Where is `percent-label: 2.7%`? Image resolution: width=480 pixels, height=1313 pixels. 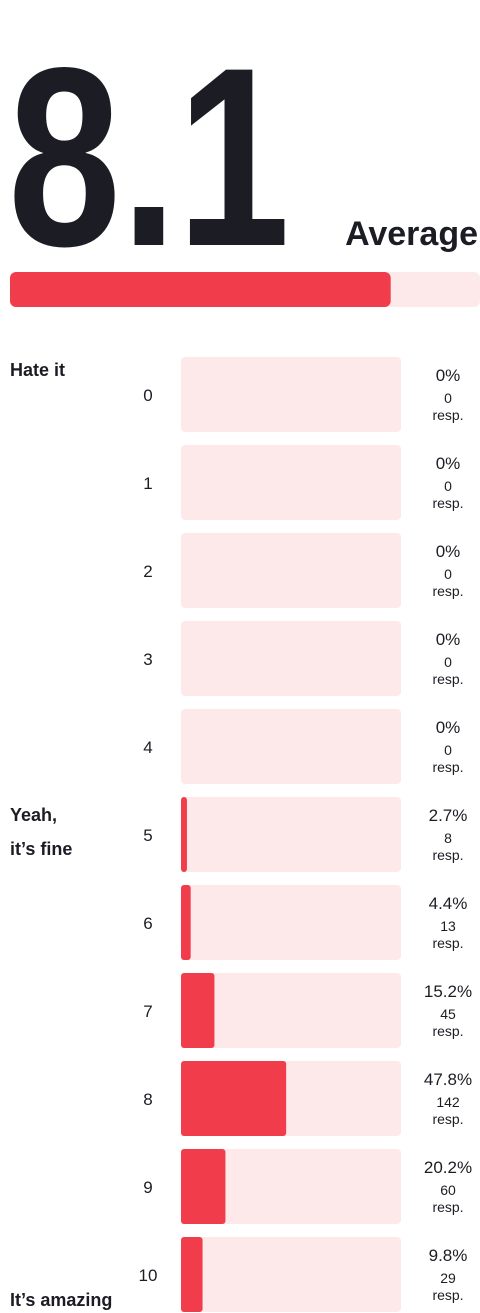
percent-label: 2.7% is located at coordinates (448, 815).